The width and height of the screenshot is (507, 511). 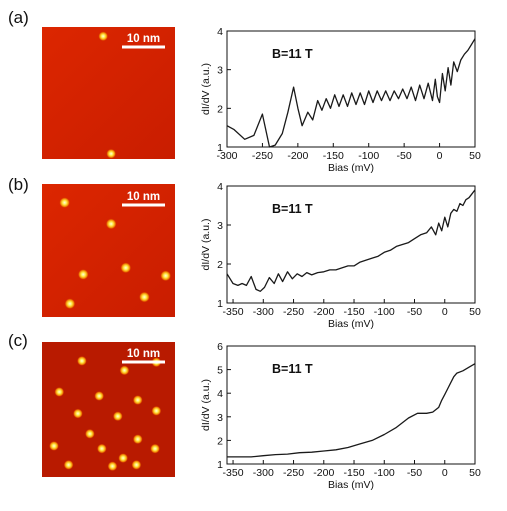 What do you see at coordinates (220, 347) in the screenshot?
I see `y-tick-label: 6` at bounding box center [220, 347].